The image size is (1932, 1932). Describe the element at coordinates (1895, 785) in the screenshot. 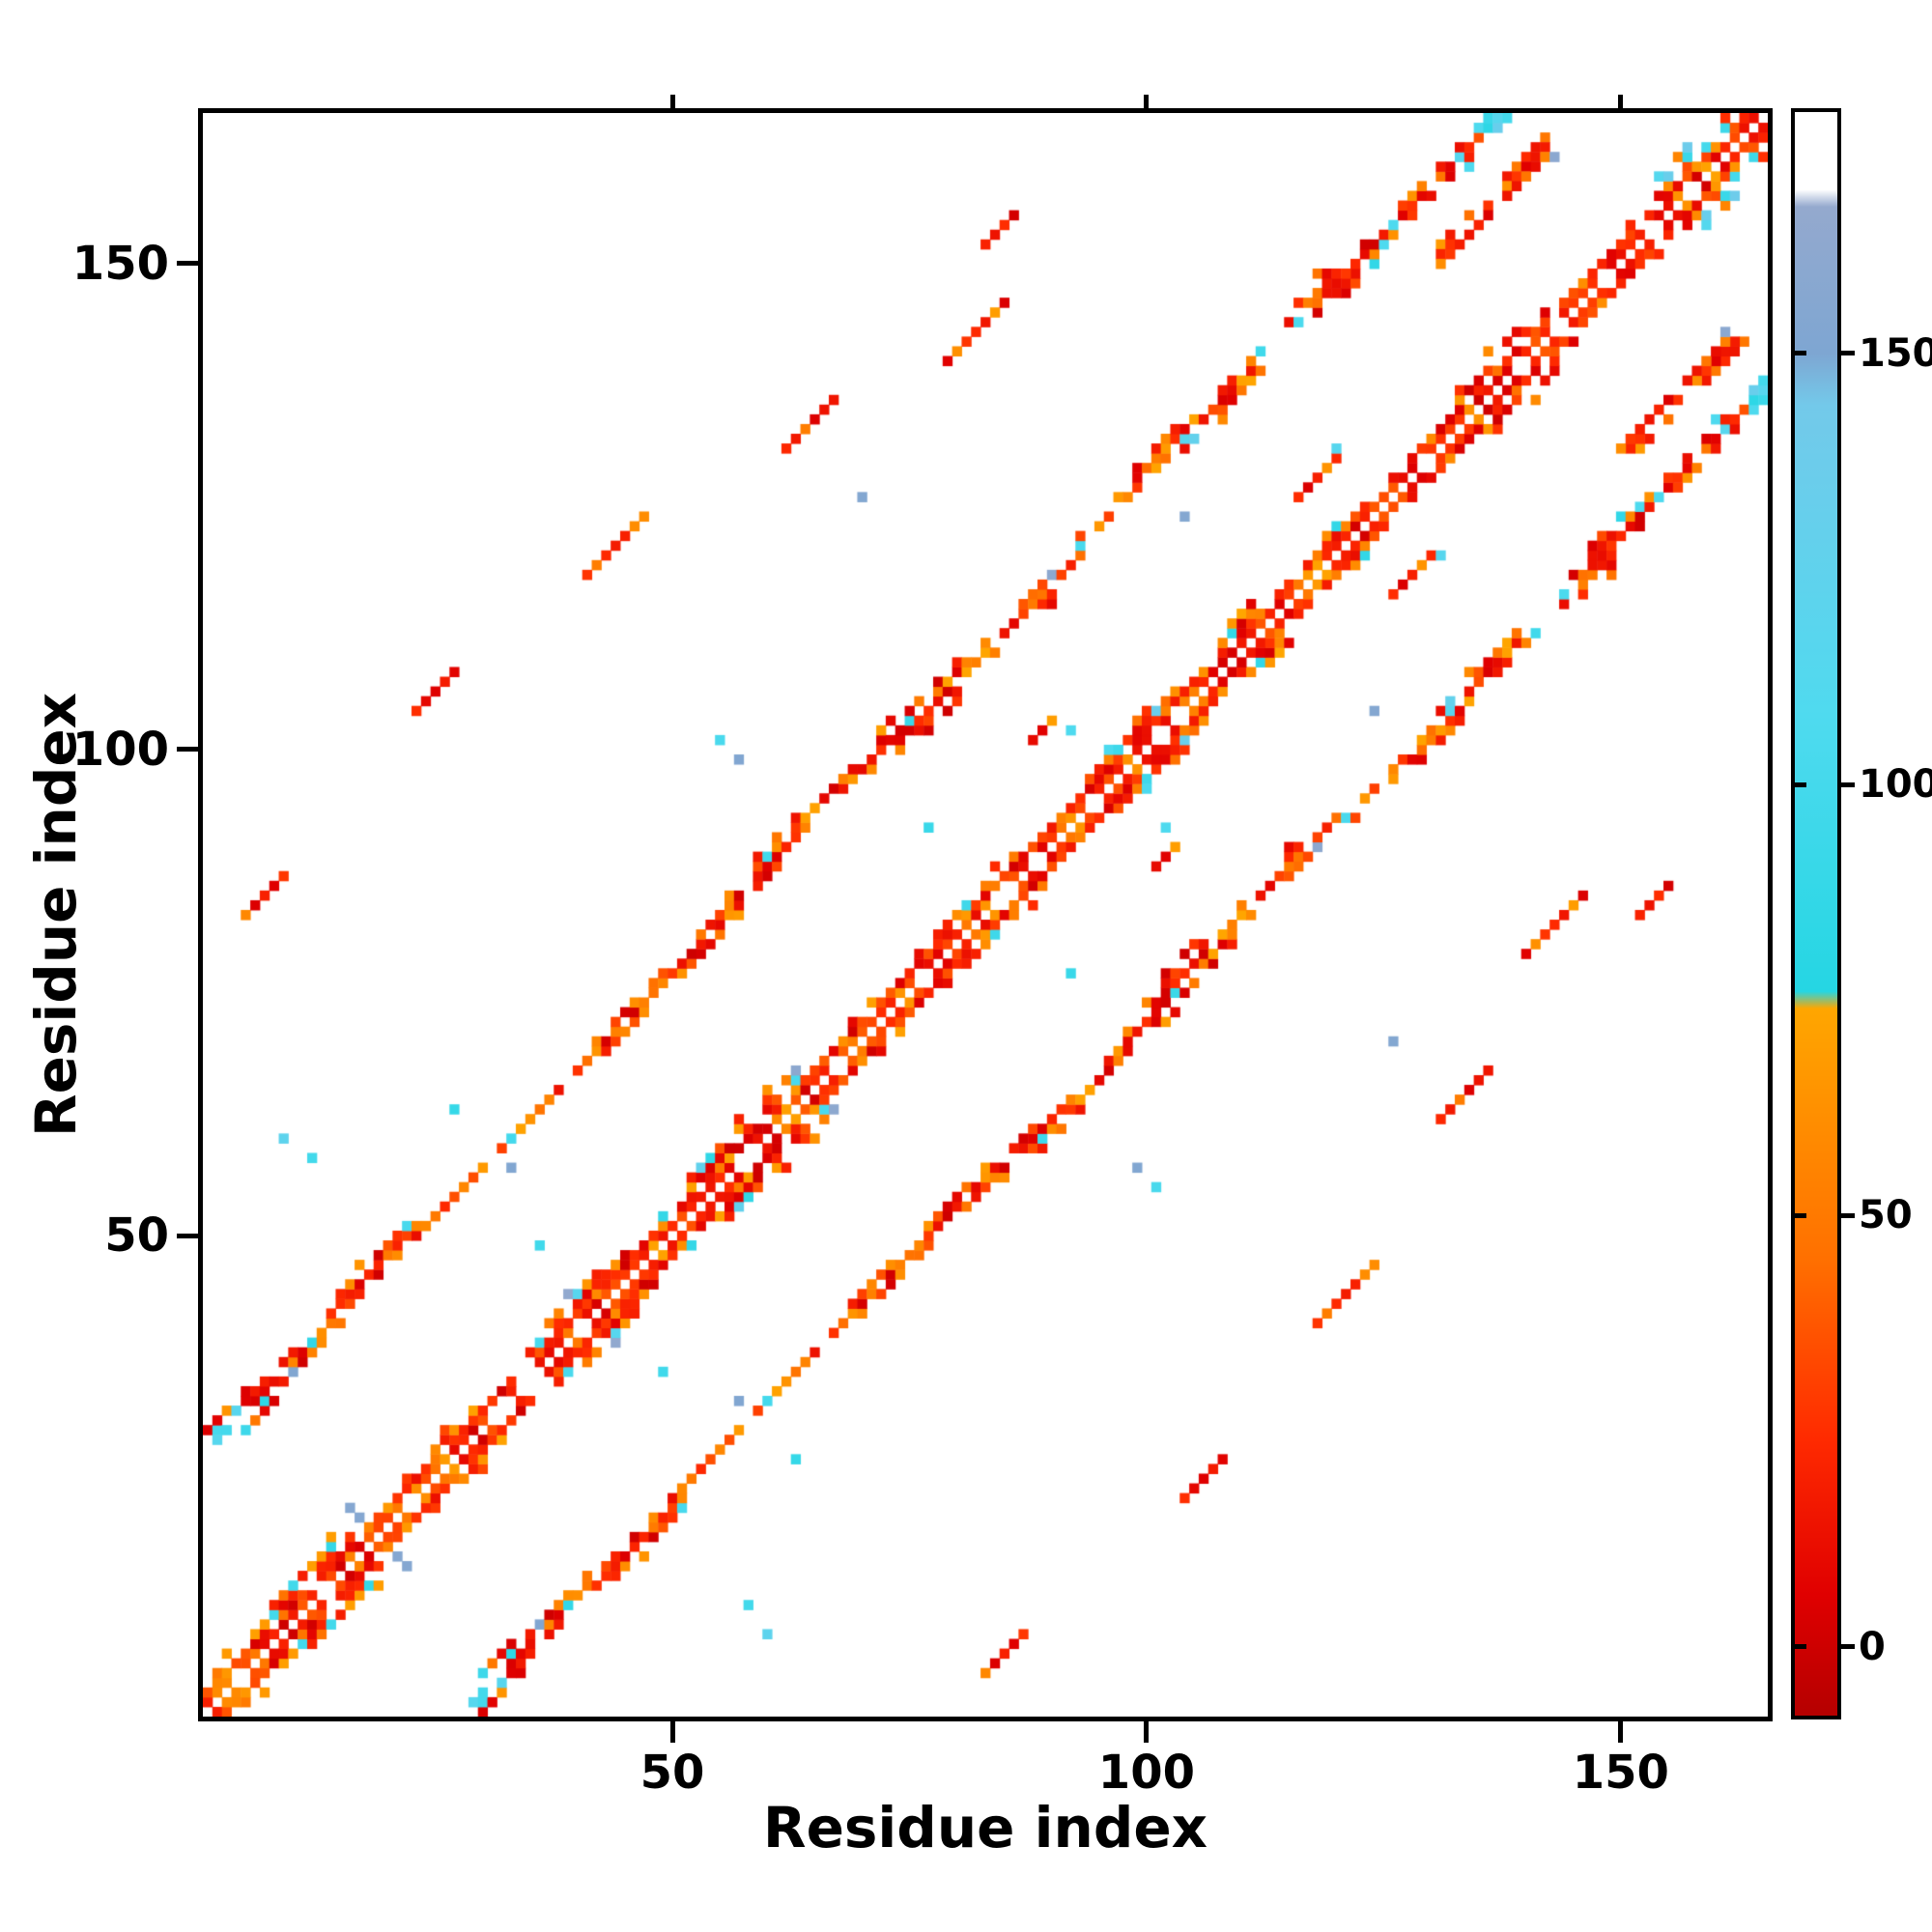

I see `colorbar-tick-label: 100` at that location.